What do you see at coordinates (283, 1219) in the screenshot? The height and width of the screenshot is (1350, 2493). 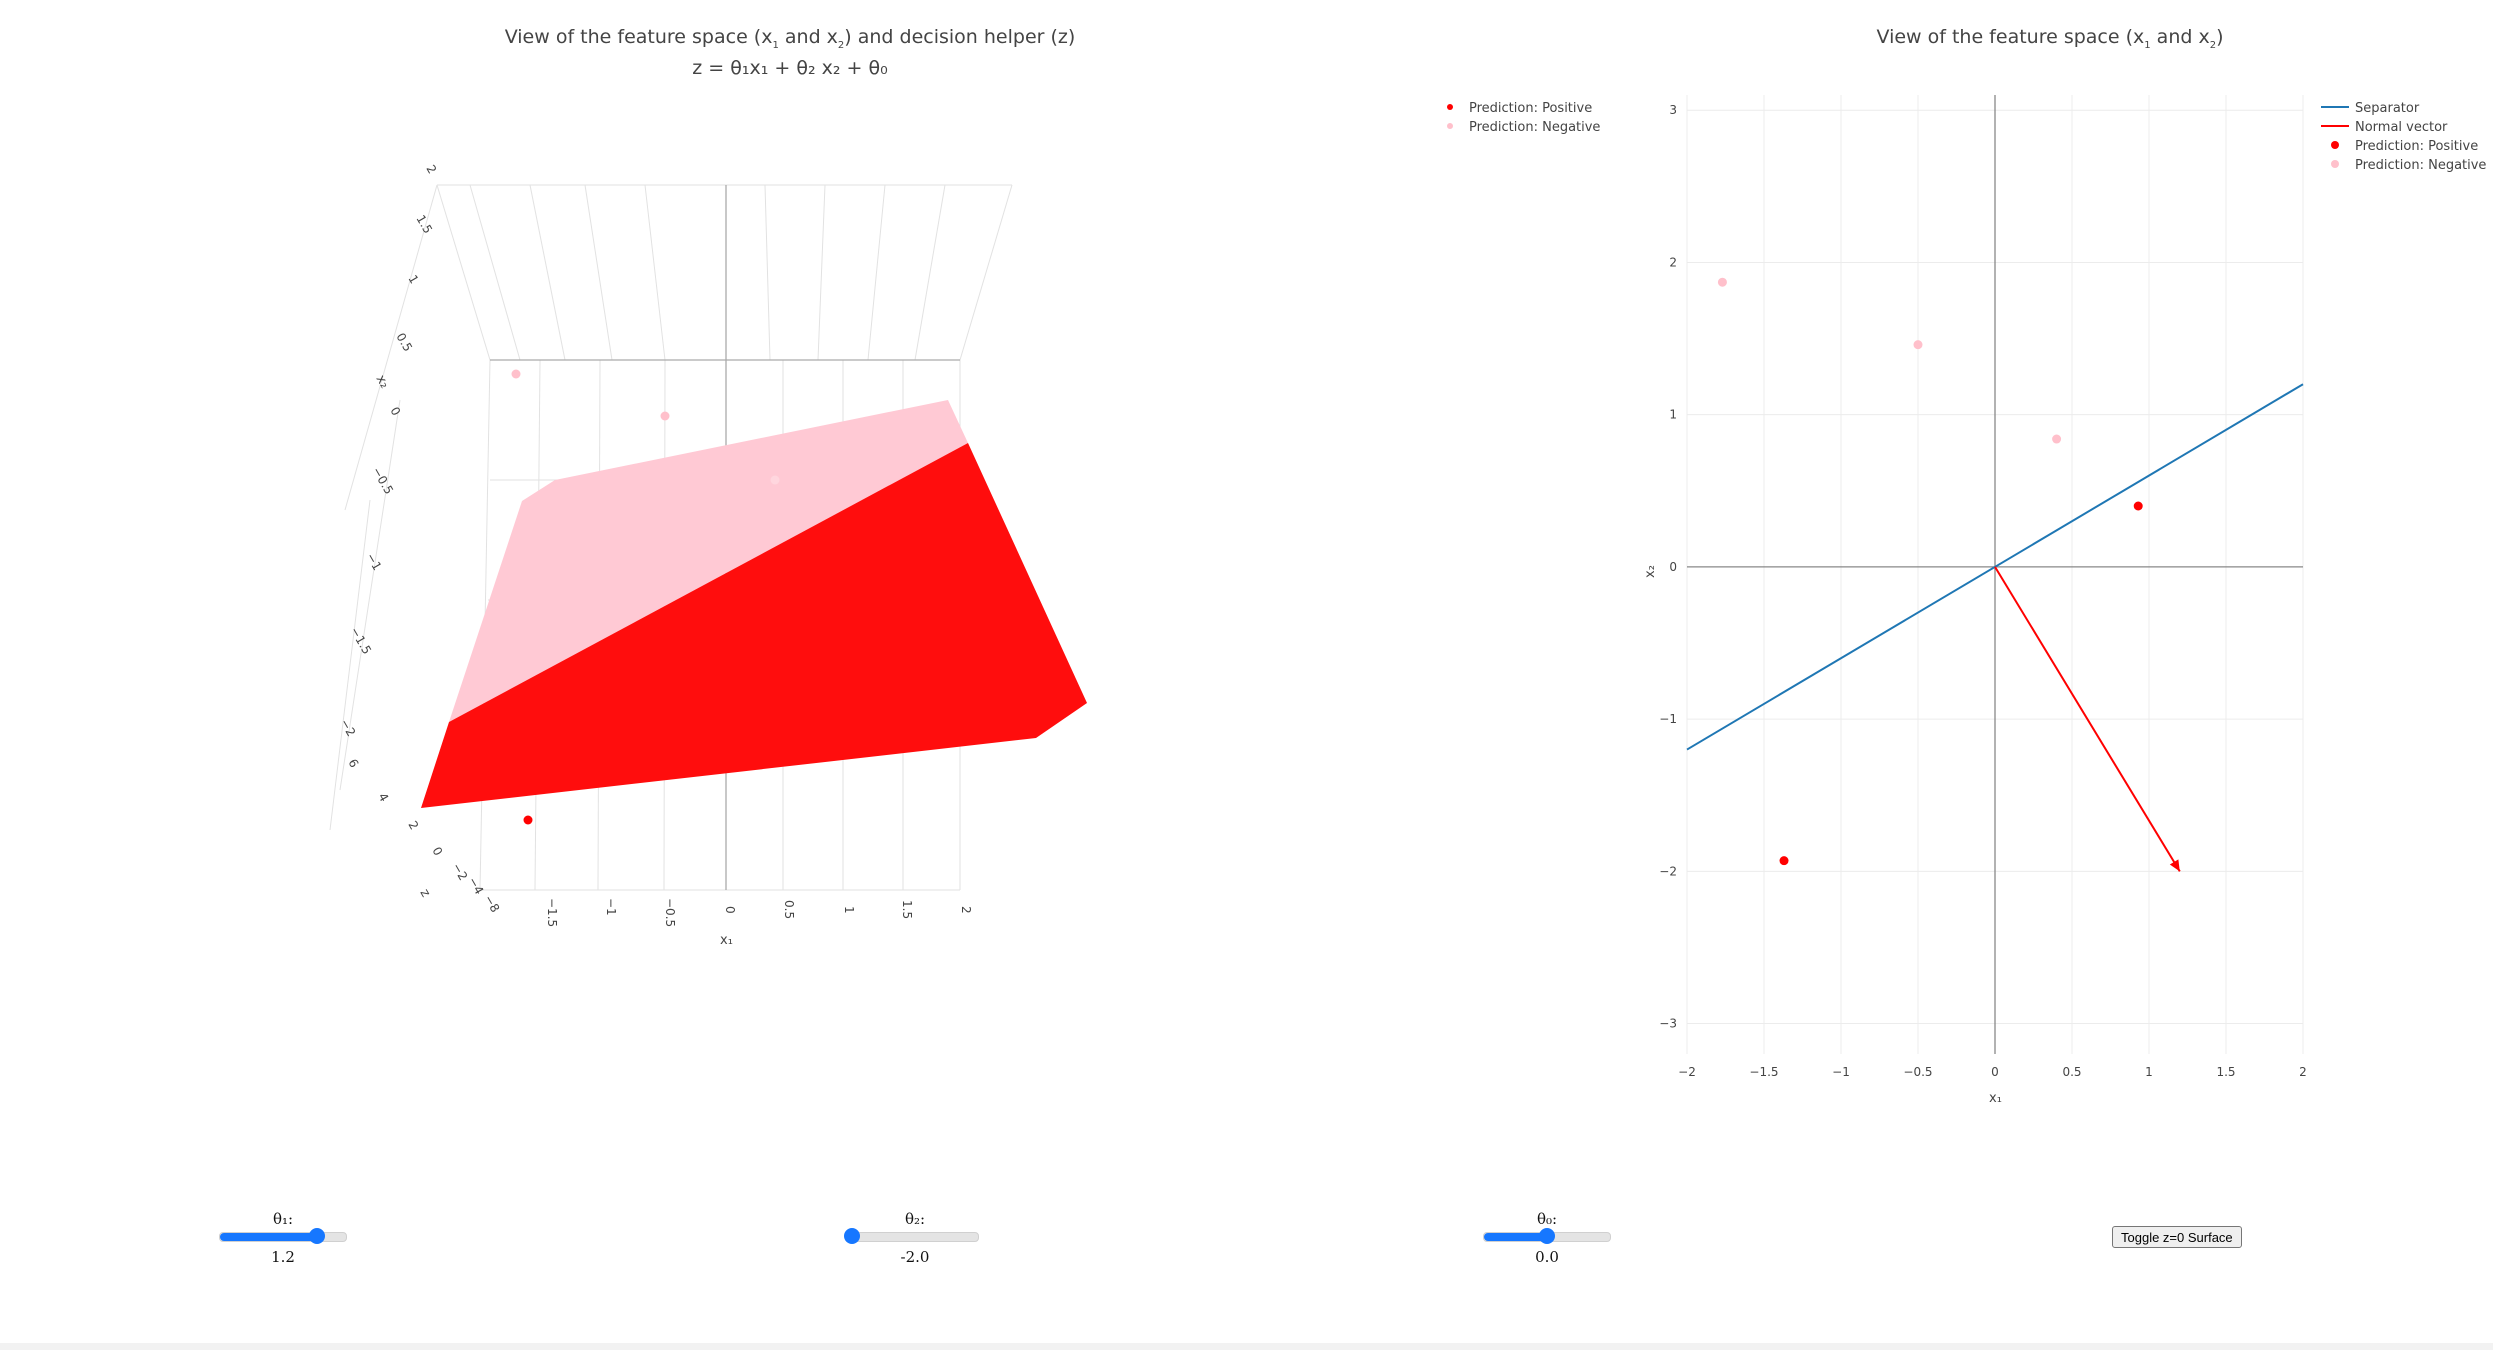 I see `theta1-label: θ₁:` at bounding box center [283, 1219].